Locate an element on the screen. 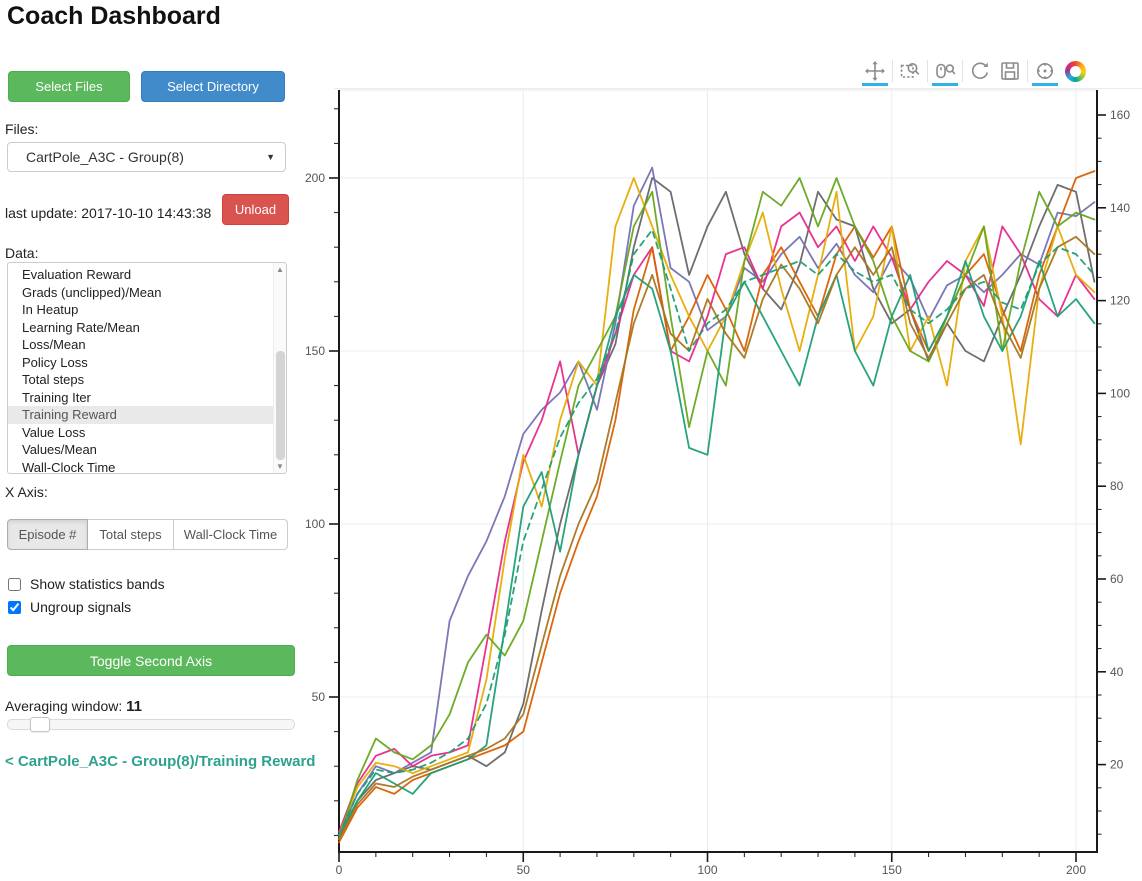 This screenshot has height=881, width=1142. tick-label: 60 is located at coordinates (1117, 579).